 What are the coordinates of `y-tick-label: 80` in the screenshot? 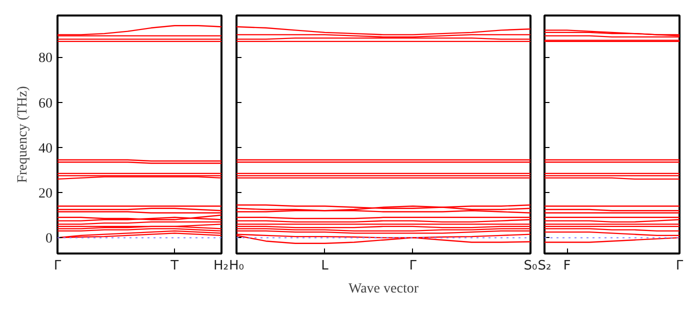 It's located at (45, 58).